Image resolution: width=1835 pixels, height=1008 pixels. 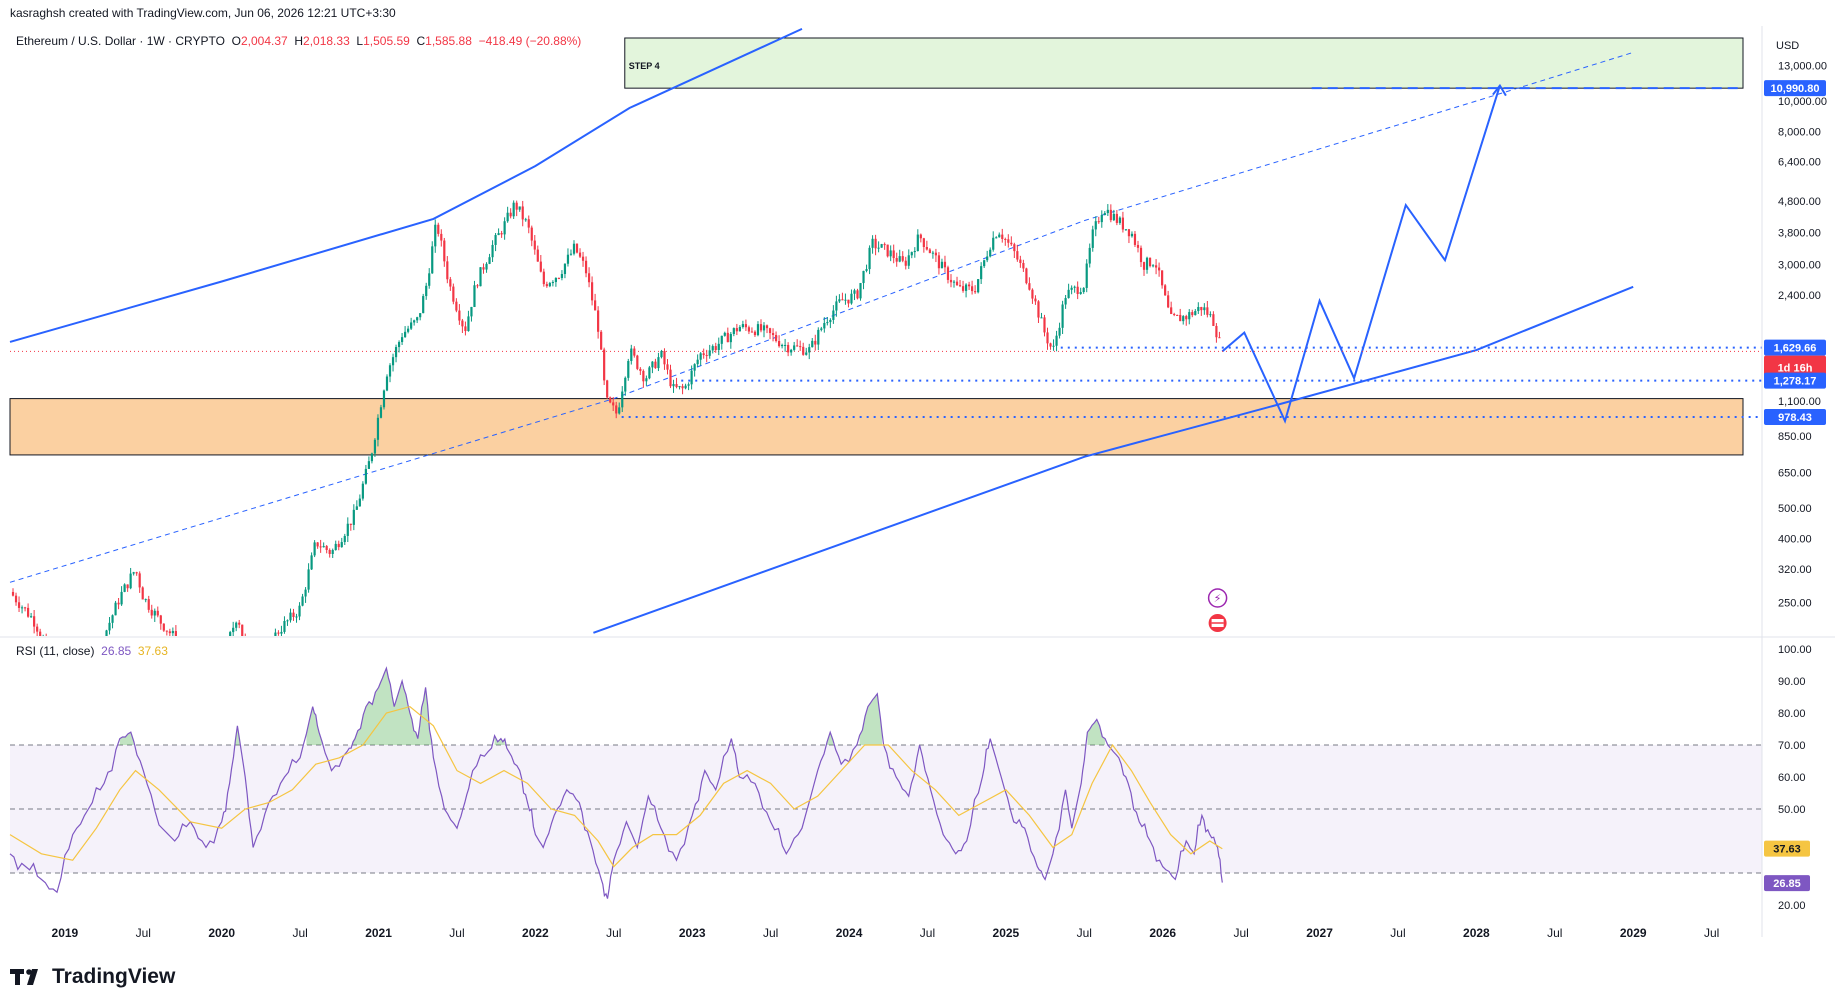 I want to click on open-value: 2,004.37, so click(x=264, y=41).